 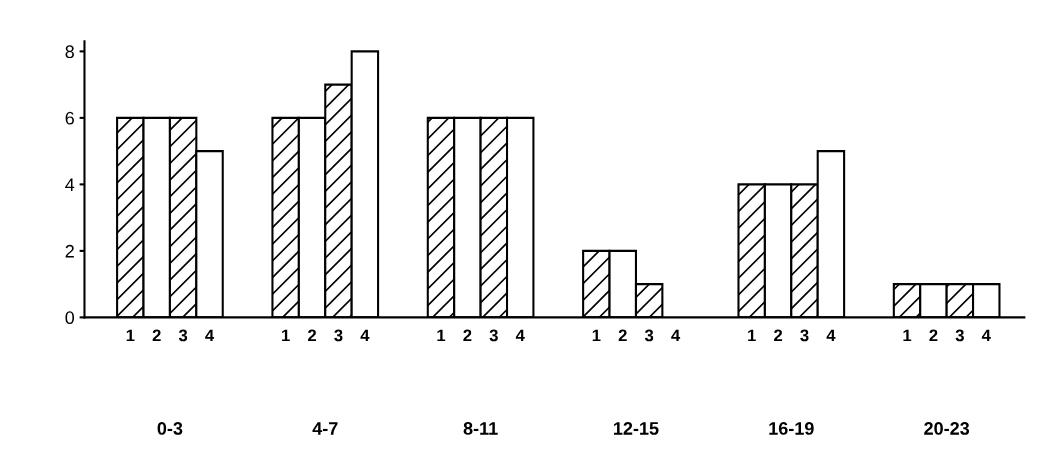 What do you see at coordinates (210, 335) in the screenshot?
I see `series-label: 4` at bounding box center [210, 335].